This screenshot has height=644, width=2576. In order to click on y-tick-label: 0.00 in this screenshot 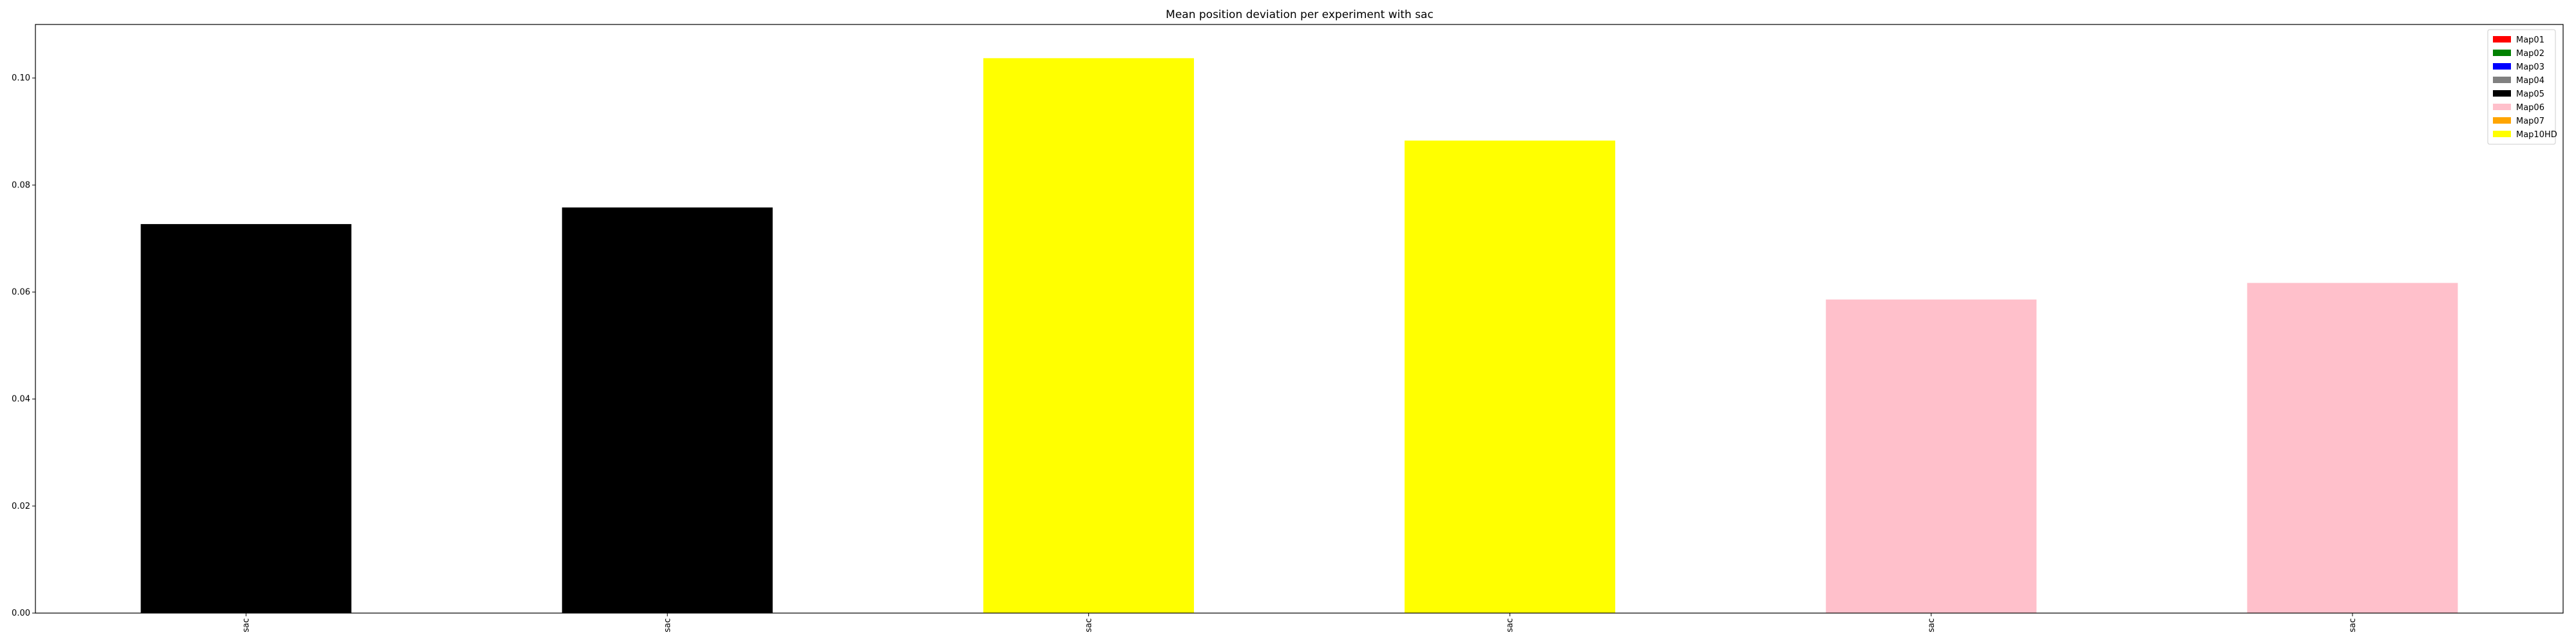, I will do `click(21, 613)`.